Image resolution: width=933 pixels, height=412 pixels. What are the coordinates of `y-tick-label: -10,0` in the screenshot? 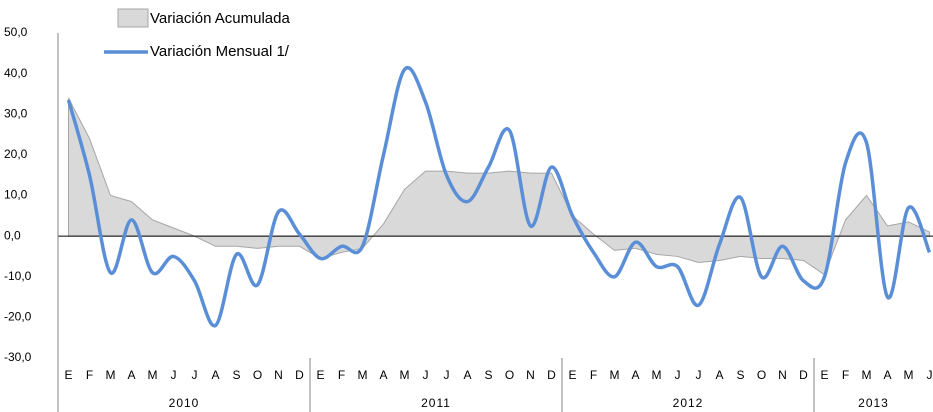 It's located at (18, 276).